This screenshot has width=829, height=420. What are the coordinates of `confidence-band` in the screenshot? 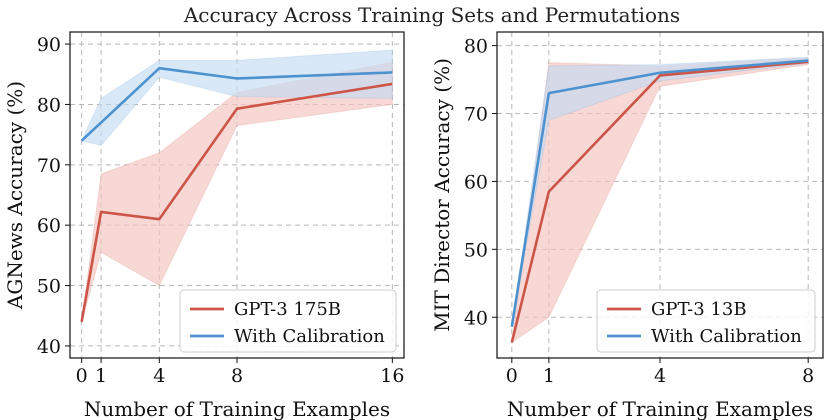 It's located at (236, 98).